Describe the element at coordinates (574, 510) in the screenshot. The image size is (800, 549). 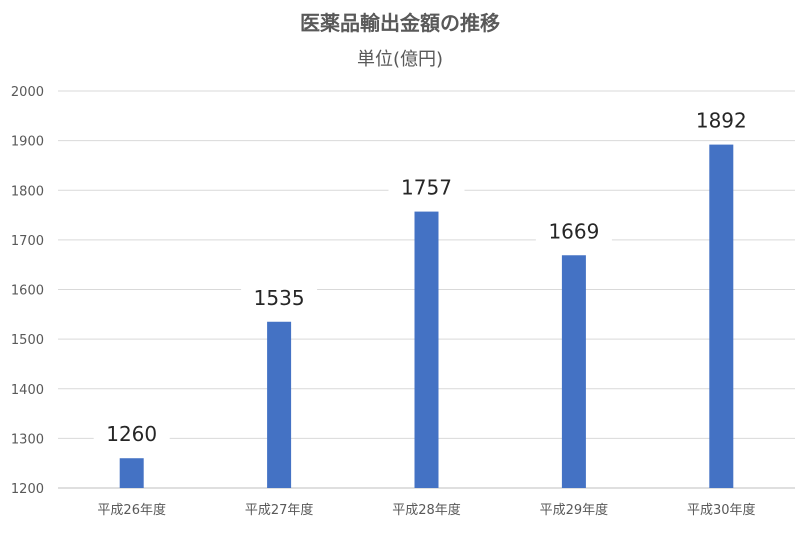
I see `x-tick-label: 平成29年度` at that location.